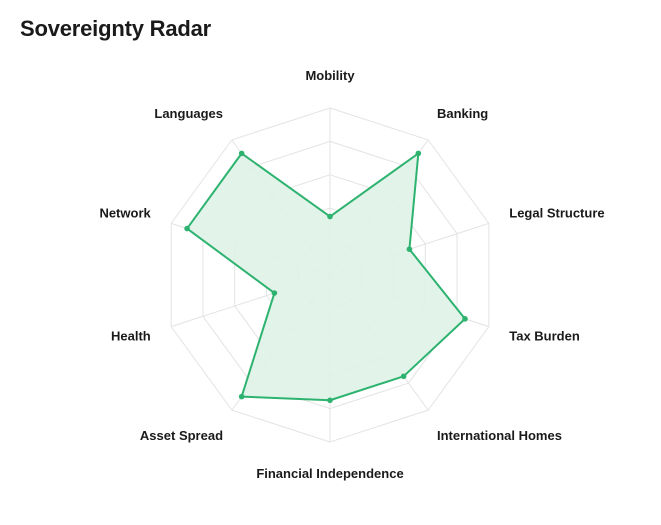 The width and height of the screenshot is (661, 525). What do you see at coordinates (330, 75) in the screenshot?
I see `axis-label-mobility: Mobility` at bounding box center [330, 75].